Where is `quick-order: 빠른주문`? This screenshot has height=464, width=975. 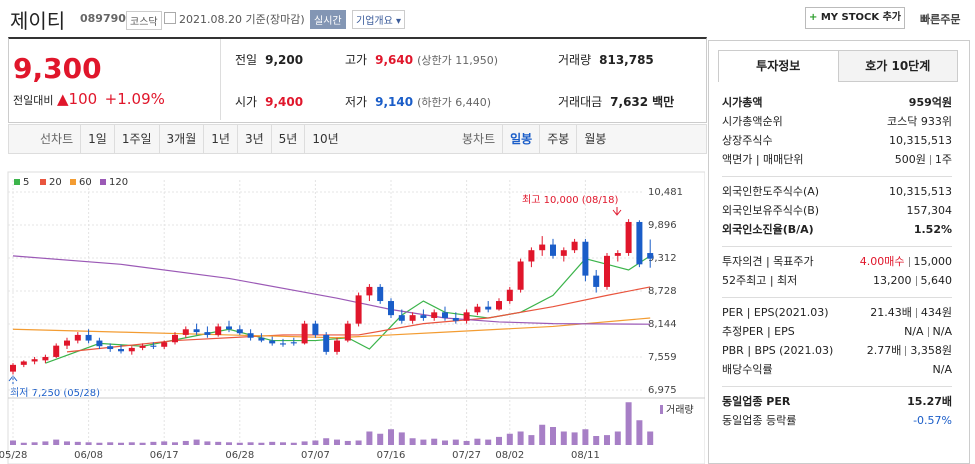
quick-order: 빠른주문 is located at coordinates (940, 19).